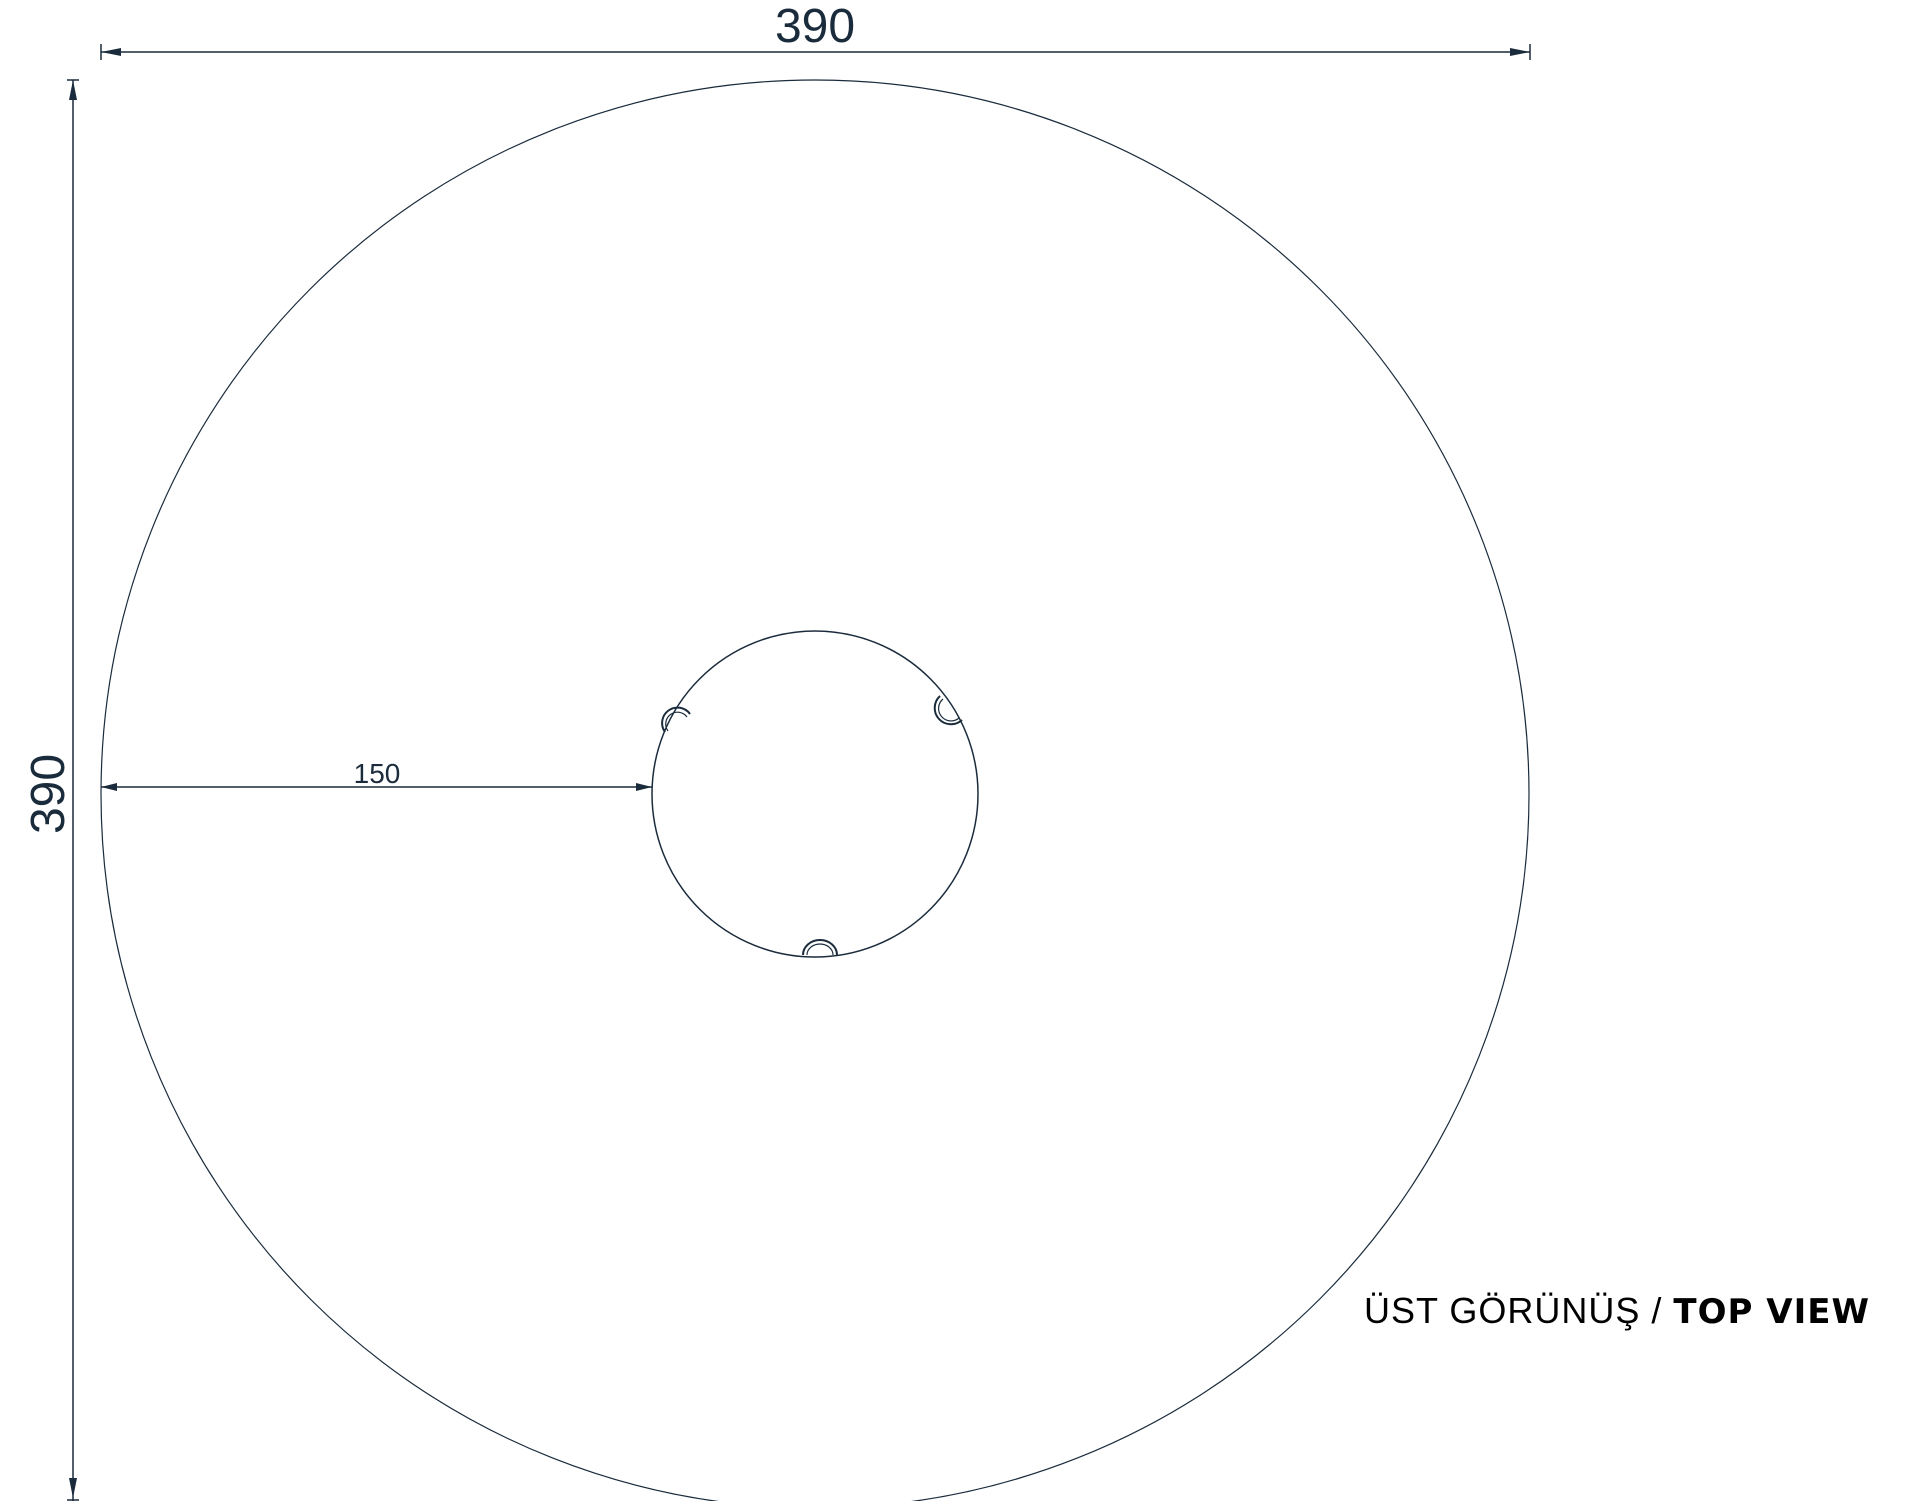 Image resolution: width=1907 pixels, height=1501 pixels. I want to click on notch-upper-right, so click(948, 710).